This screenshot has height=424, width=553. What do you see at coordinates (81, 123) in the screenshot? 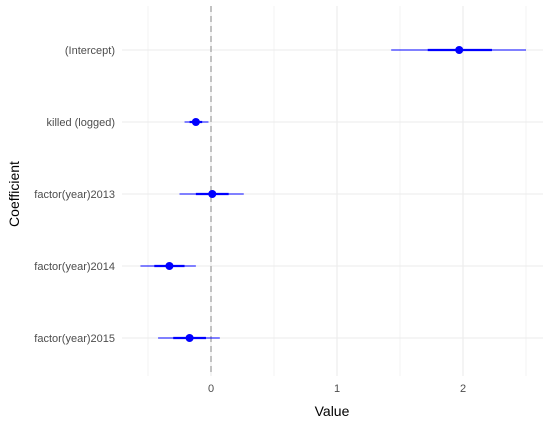
I see `y-tick-label: killed (logged)` at bounding box center [81, 123].